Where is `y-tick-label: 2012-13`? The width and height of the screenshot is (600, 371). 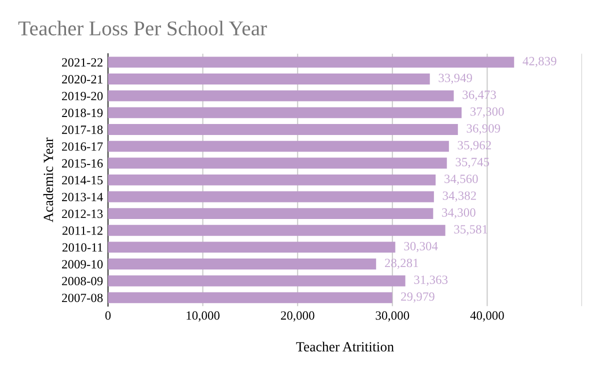 y-tick-label: 2012-13 is located at coordinates (82, 214).